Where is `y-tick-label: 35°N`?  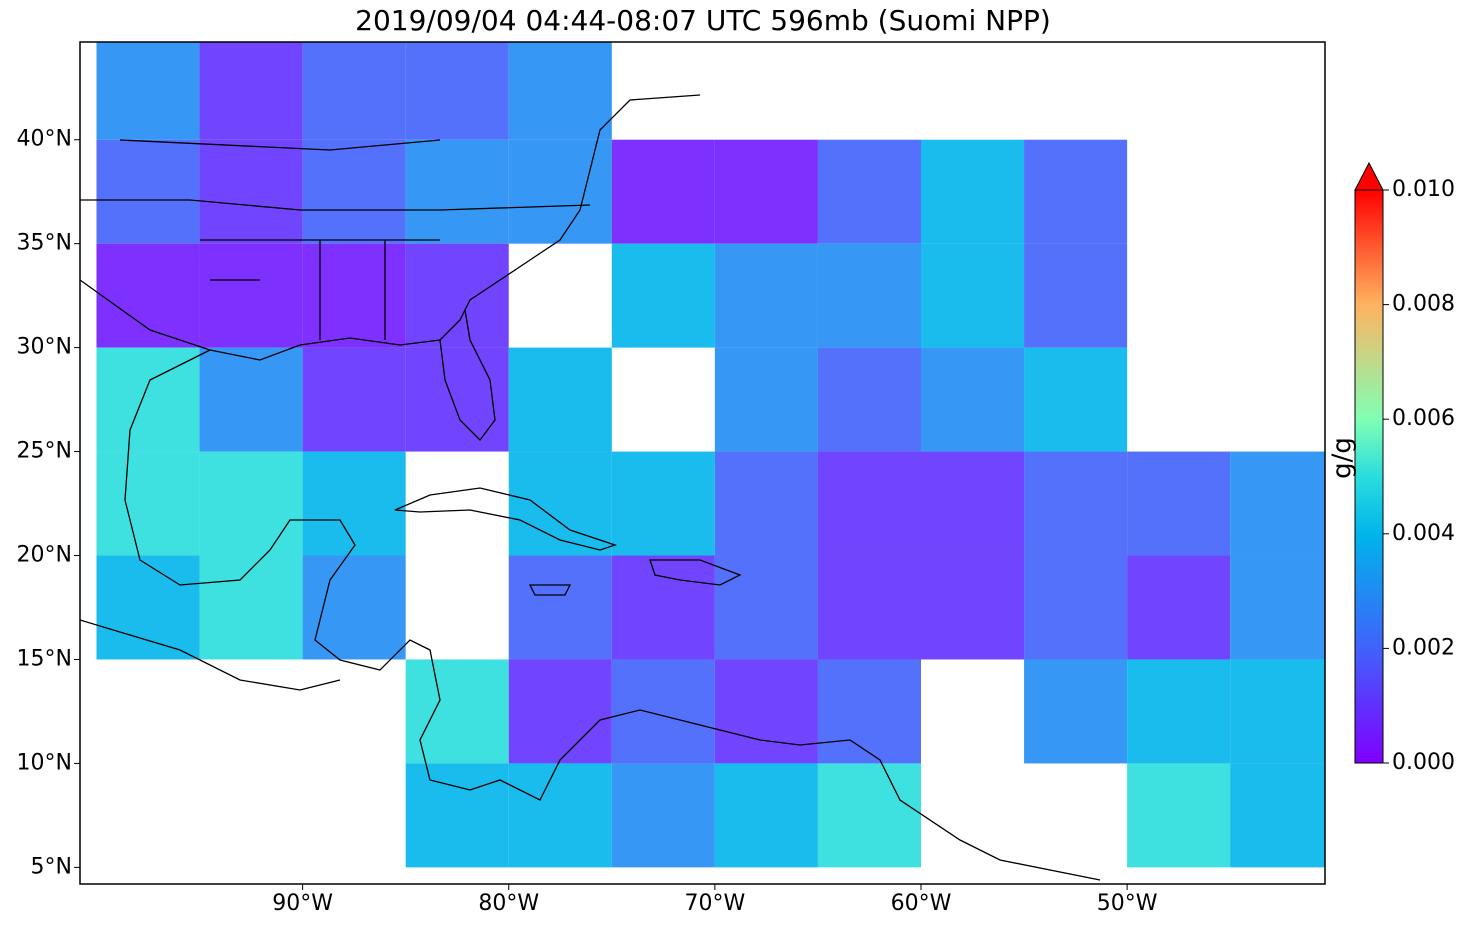 y-tick-label: 35°N is located at coordinates (44, 243).